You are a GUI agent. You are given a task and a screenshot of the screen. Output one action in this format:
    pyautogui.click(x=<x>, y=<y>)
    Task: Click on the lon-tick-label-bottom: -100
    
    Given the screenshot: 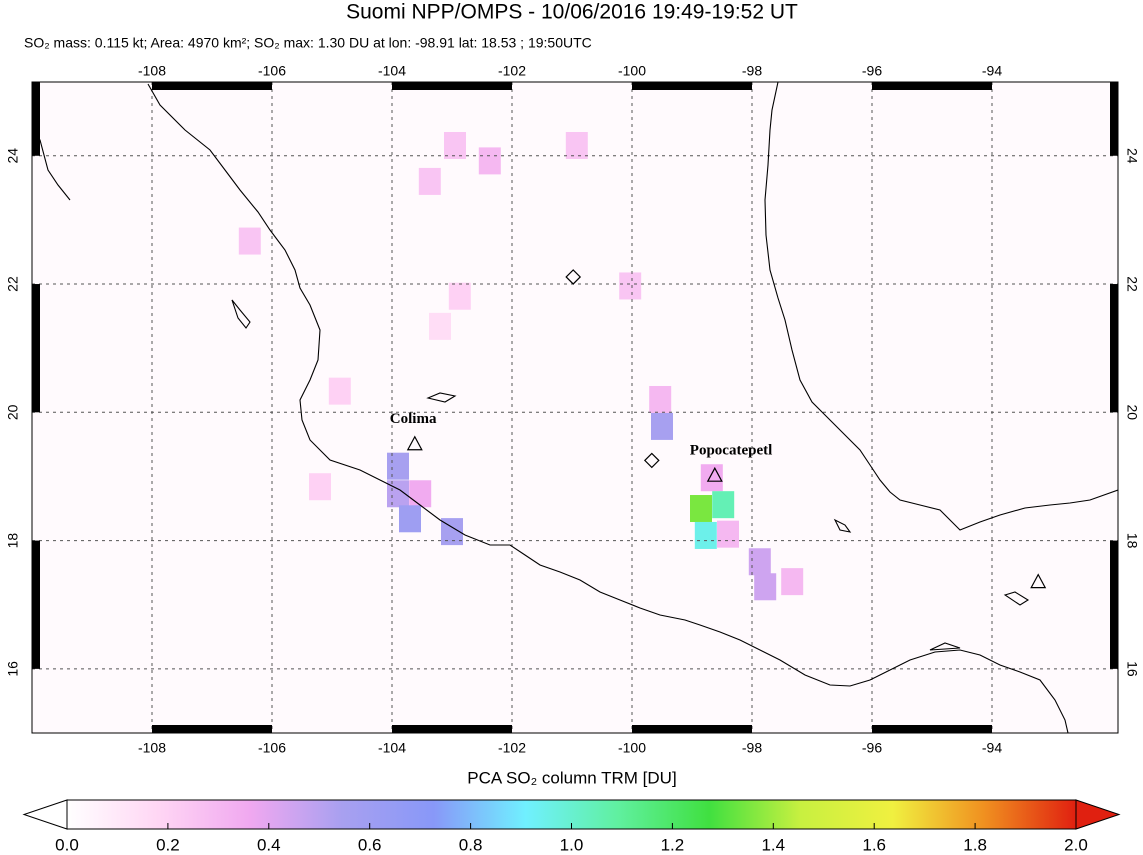 What is the action you would take?
    pyautogui.click(x=632, y=748)
    